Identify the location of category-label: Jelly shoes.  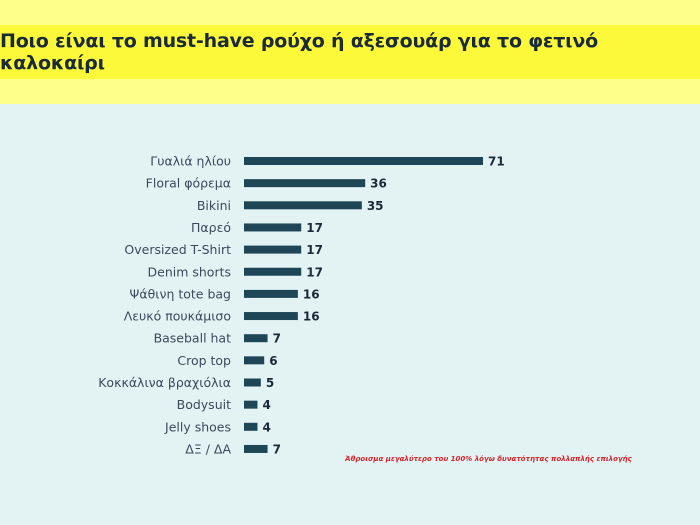
(197, 426).